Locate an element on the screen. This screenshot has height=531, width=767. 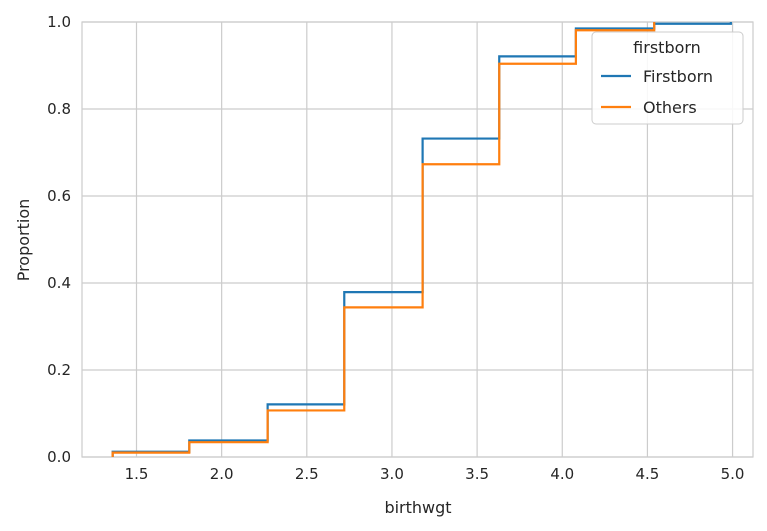
y-tick-label: 0.4 is located at coordinates (59, 283).